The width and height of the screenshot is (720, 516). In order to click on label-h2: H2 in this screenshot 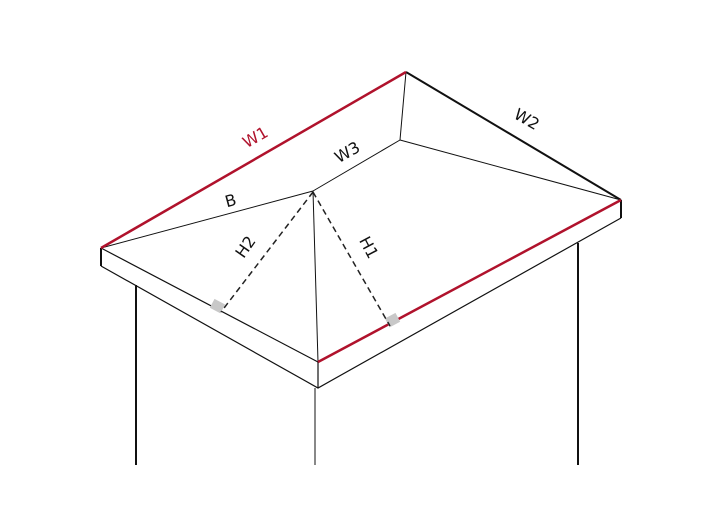, I will do `click(245, 246)`.